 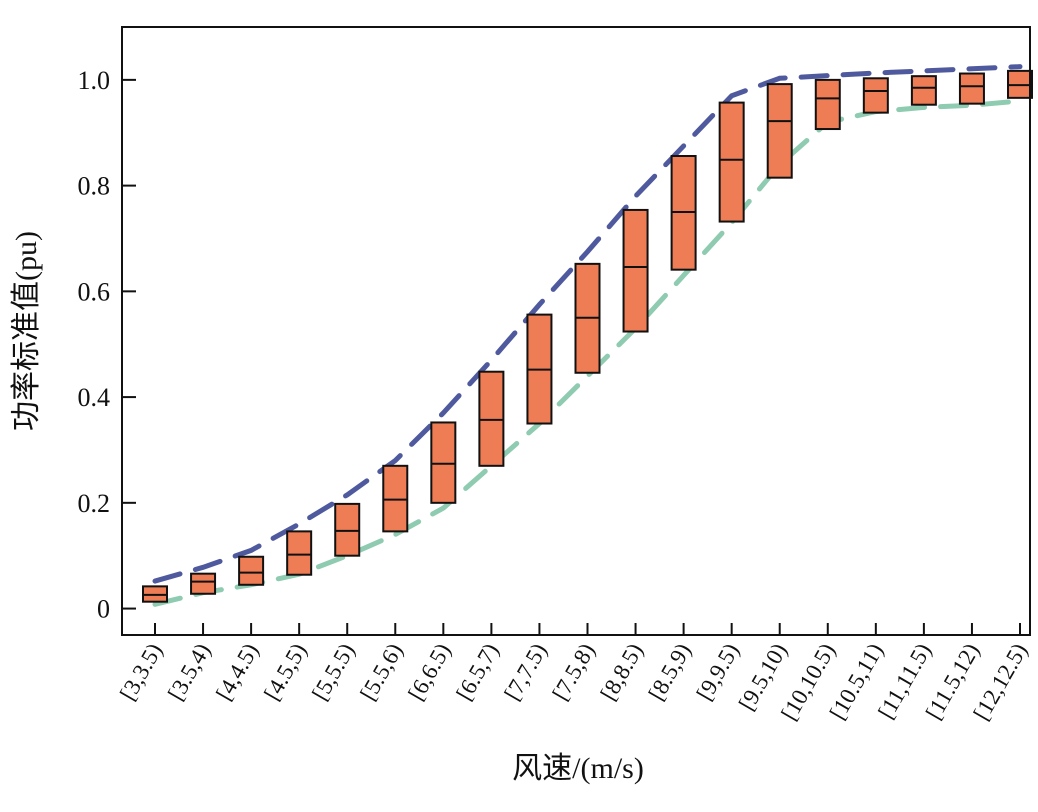 I want to click on x-tick-label: [5.5,6), so click(x=381, y=672).